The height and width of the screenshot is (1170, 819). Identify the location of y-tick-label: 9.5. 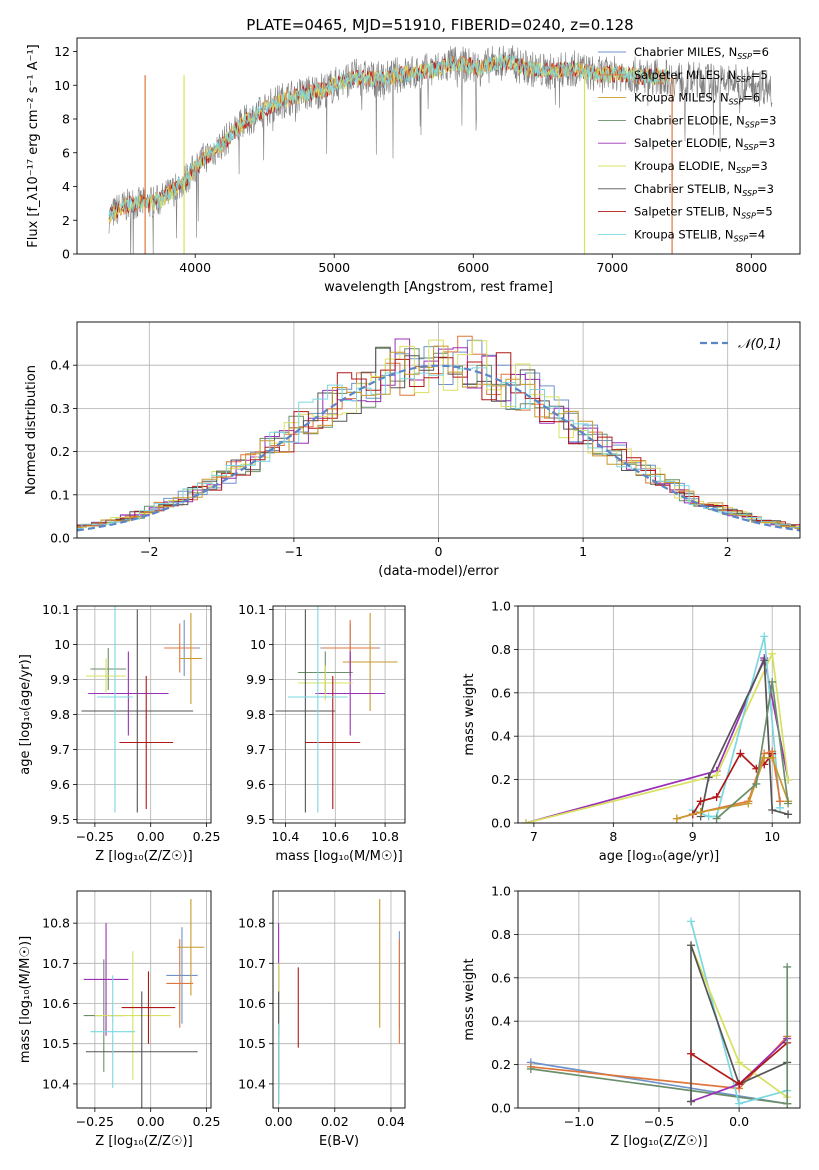
(256, 819).